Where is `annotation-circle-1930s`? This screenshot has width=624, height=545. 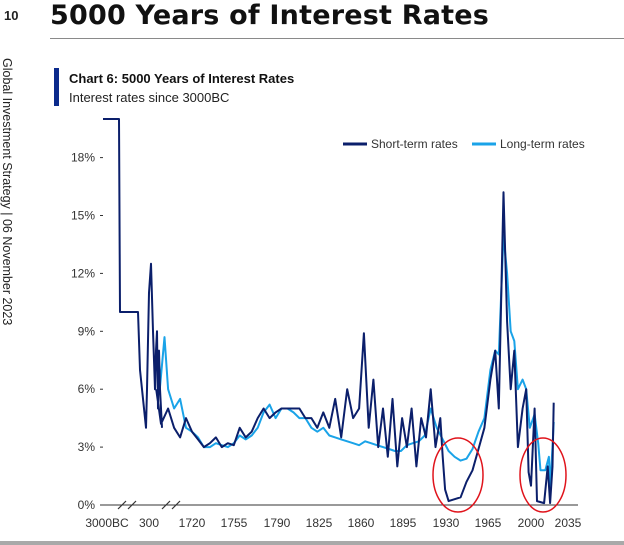 annotation-circle-1930s is located at coordinates (458, 475).